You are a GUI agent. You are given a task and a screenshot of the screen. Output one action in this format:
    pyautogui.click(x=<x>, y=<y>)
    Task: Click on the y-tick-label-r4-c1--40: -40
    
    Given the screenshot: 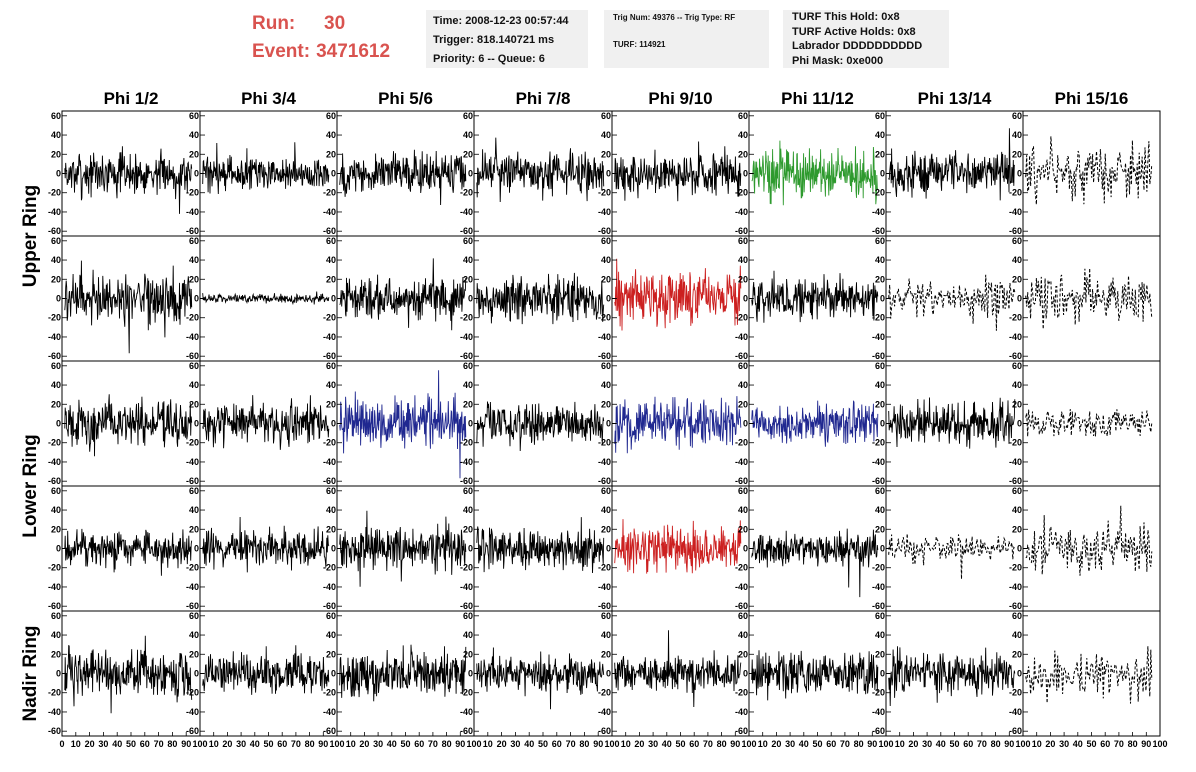 What is the action you would take?
    pyautogui.click(x=192, y=712)
    